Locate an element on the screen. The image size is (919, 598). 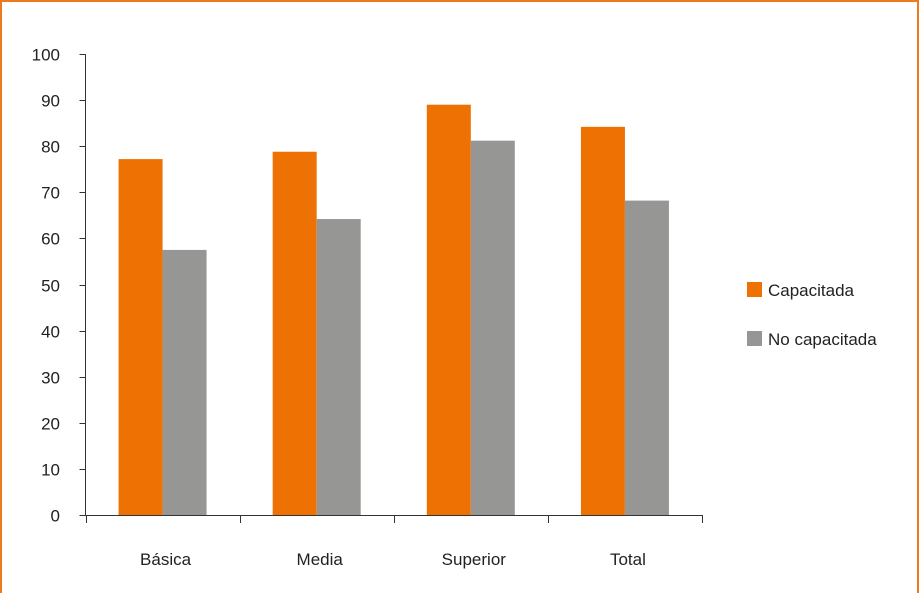
legend: Capacitada No capacitada is located at coordinates (812, 315).